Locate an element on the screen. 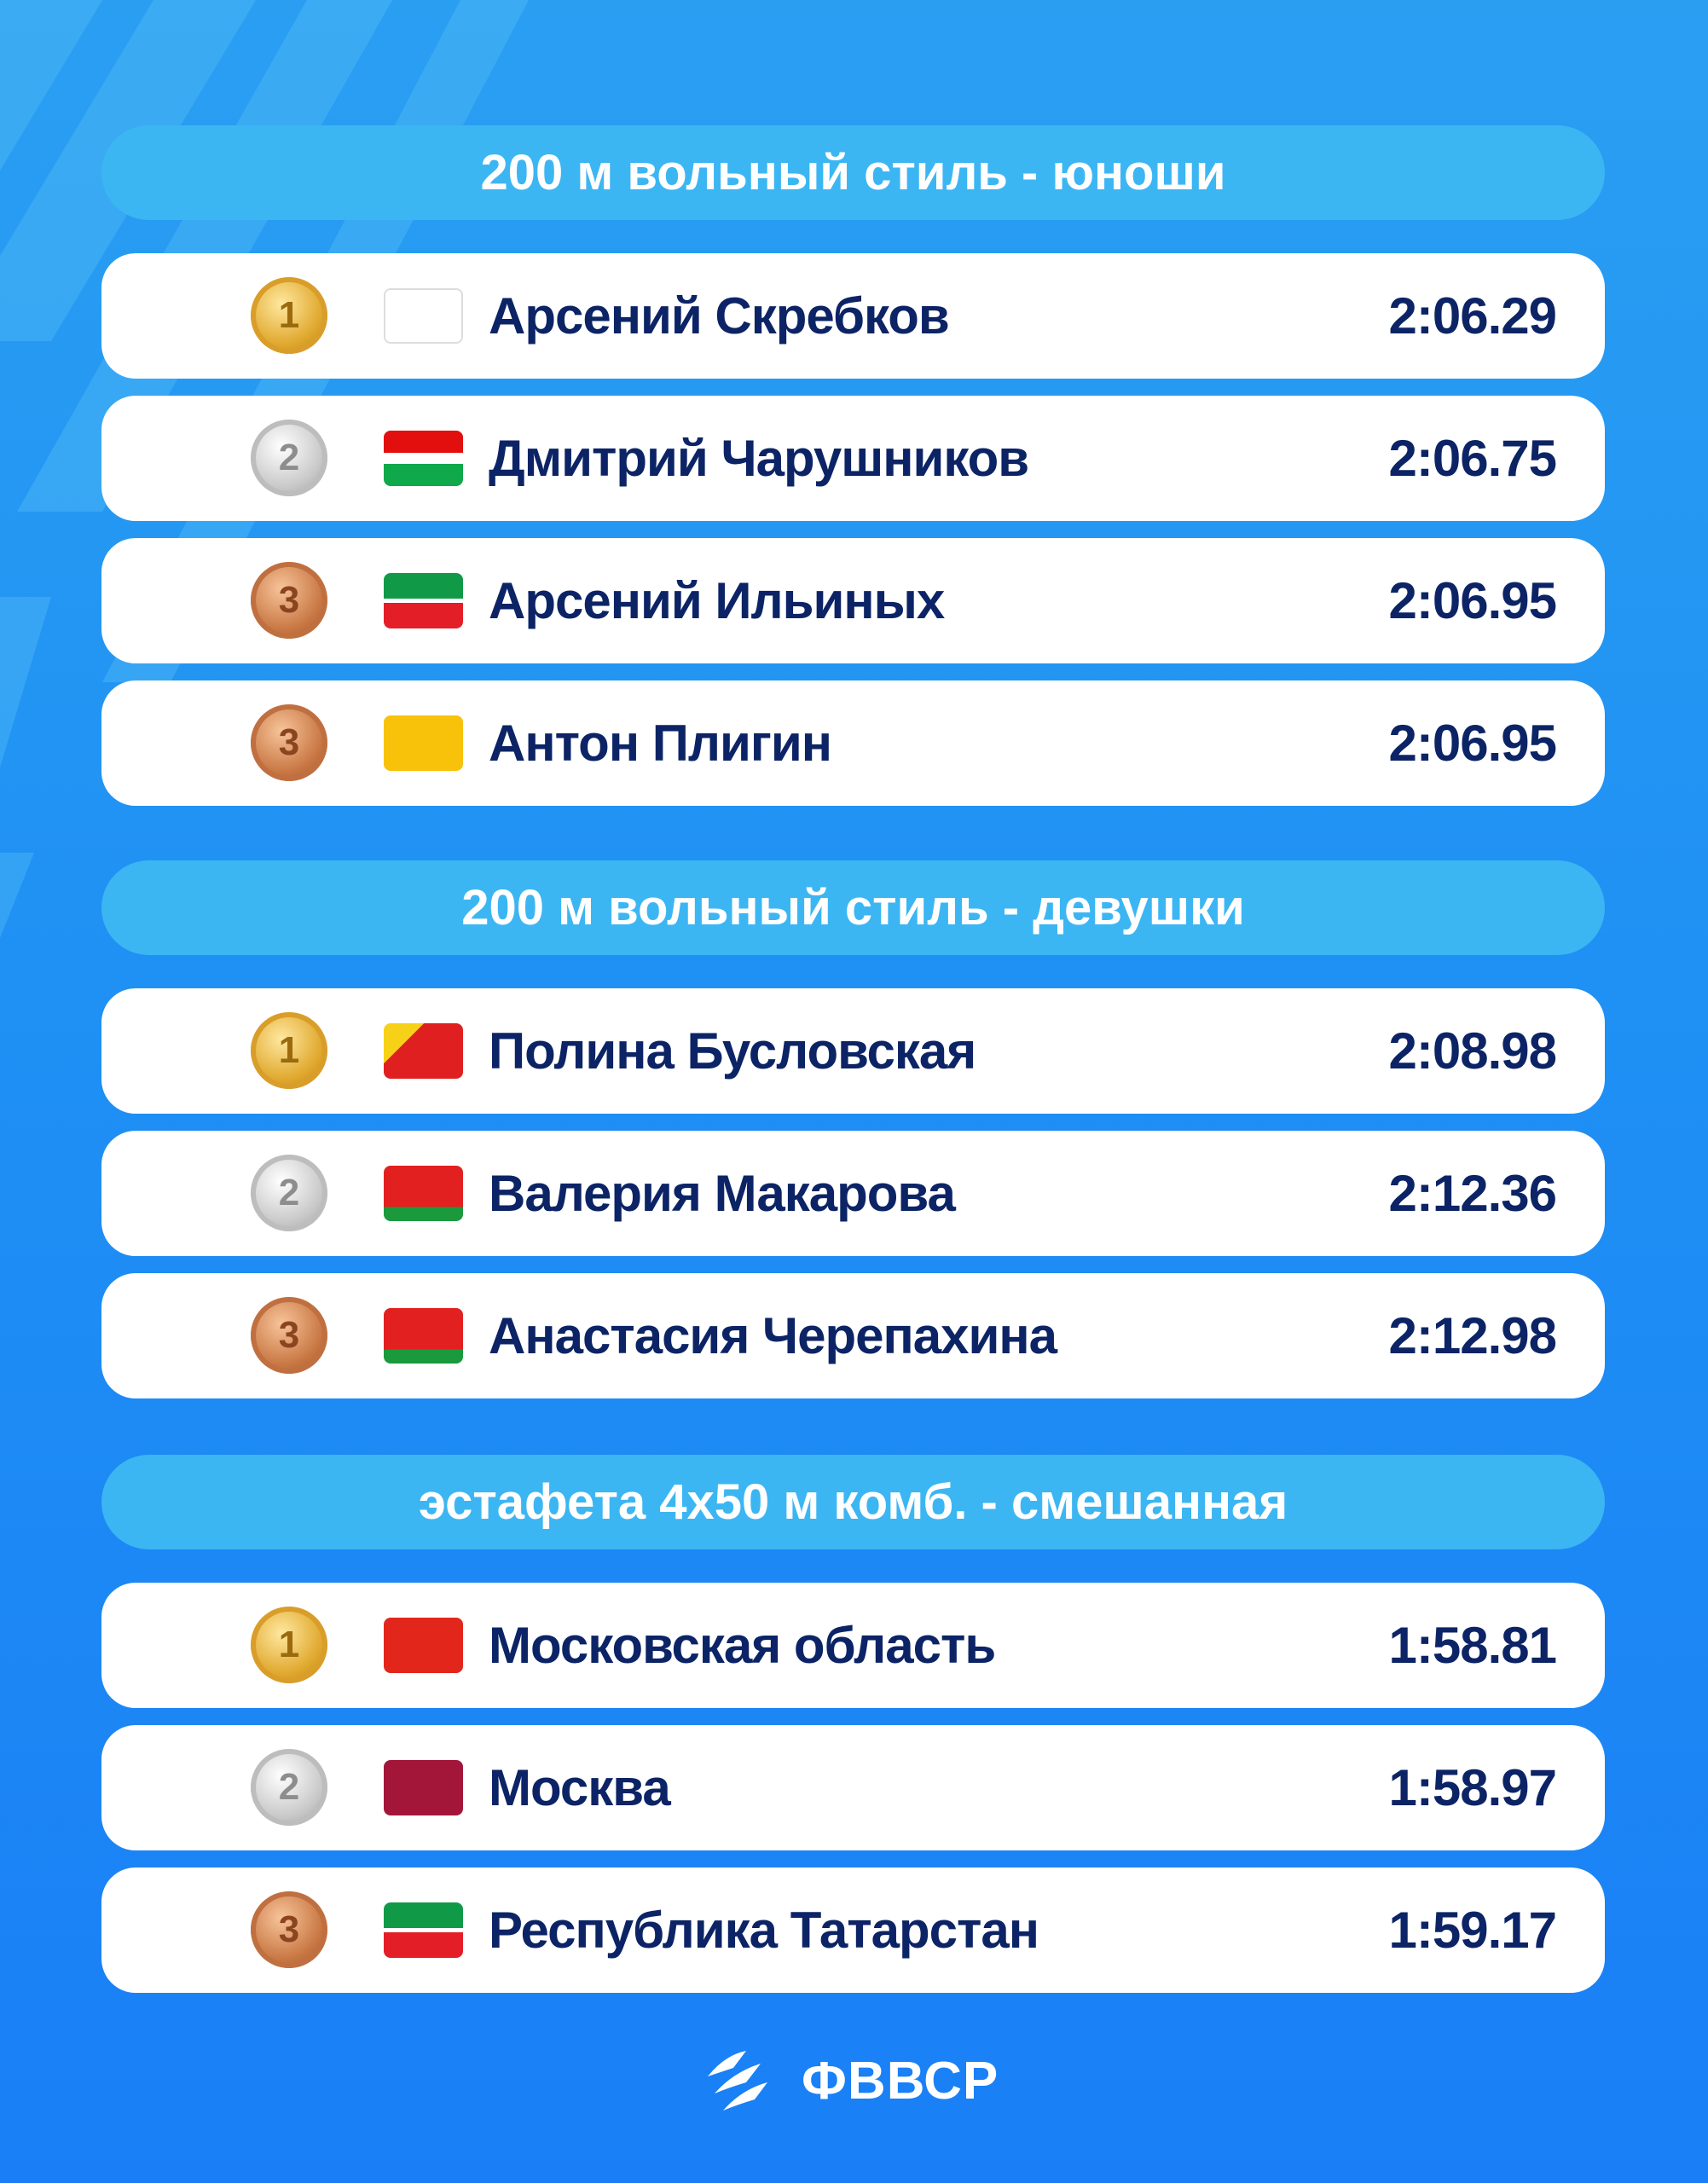 The image size is (1708, 2183). federation-logo-text: ФВВСР is located at coordinates (900, 2081).